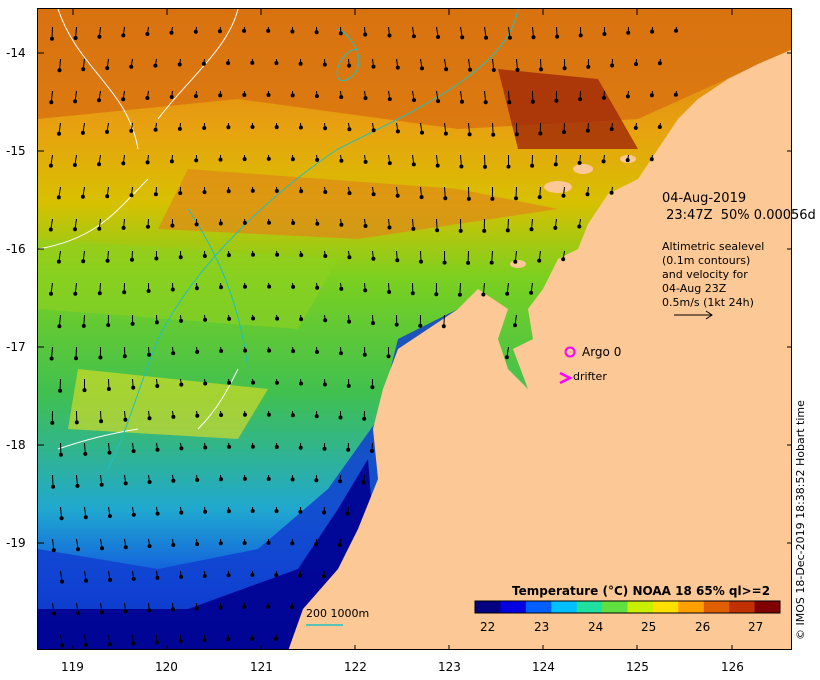  Describe the element at coordinates (72, 667) in the screenshot. I see `lon-label: 119` at that location.